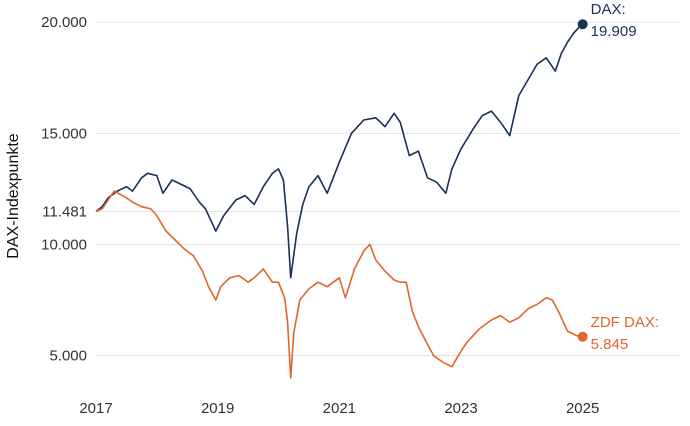 Image resolution: width=690 pixels, height=426 pixels. I want to click on y-tick-label: 10.000, so click(64, 244).